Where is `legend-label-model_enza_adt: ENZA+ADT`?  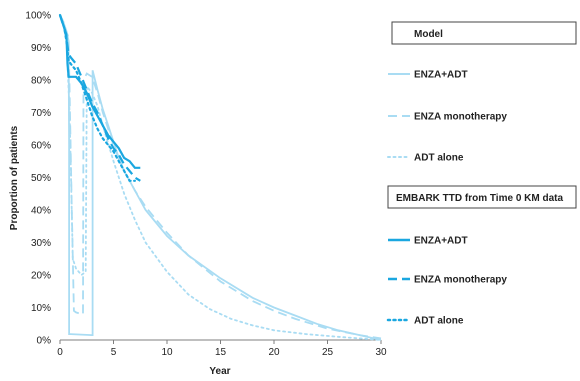
legend-label-model_enza_adt: ENZA+ADT is located at coordinates (441, 75).